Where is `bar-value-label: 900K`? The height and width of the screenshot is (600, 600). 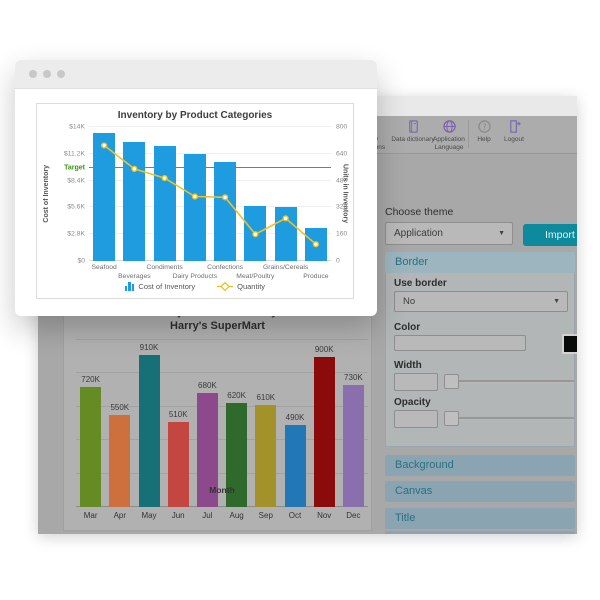
bar-value-label: 900K is located at coordinates (324, 349).